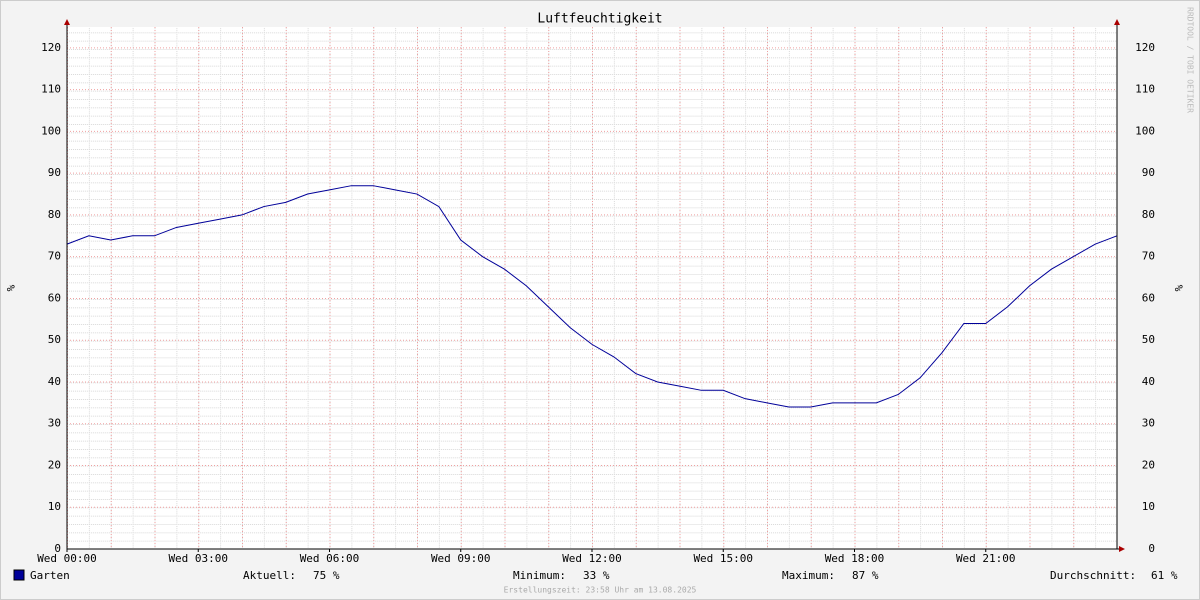 This screenshot has width=1200, height=600. Describe the element at coordinates (1145, 130) in the screenshot. I see `y2-tick-label: 100` at that location.